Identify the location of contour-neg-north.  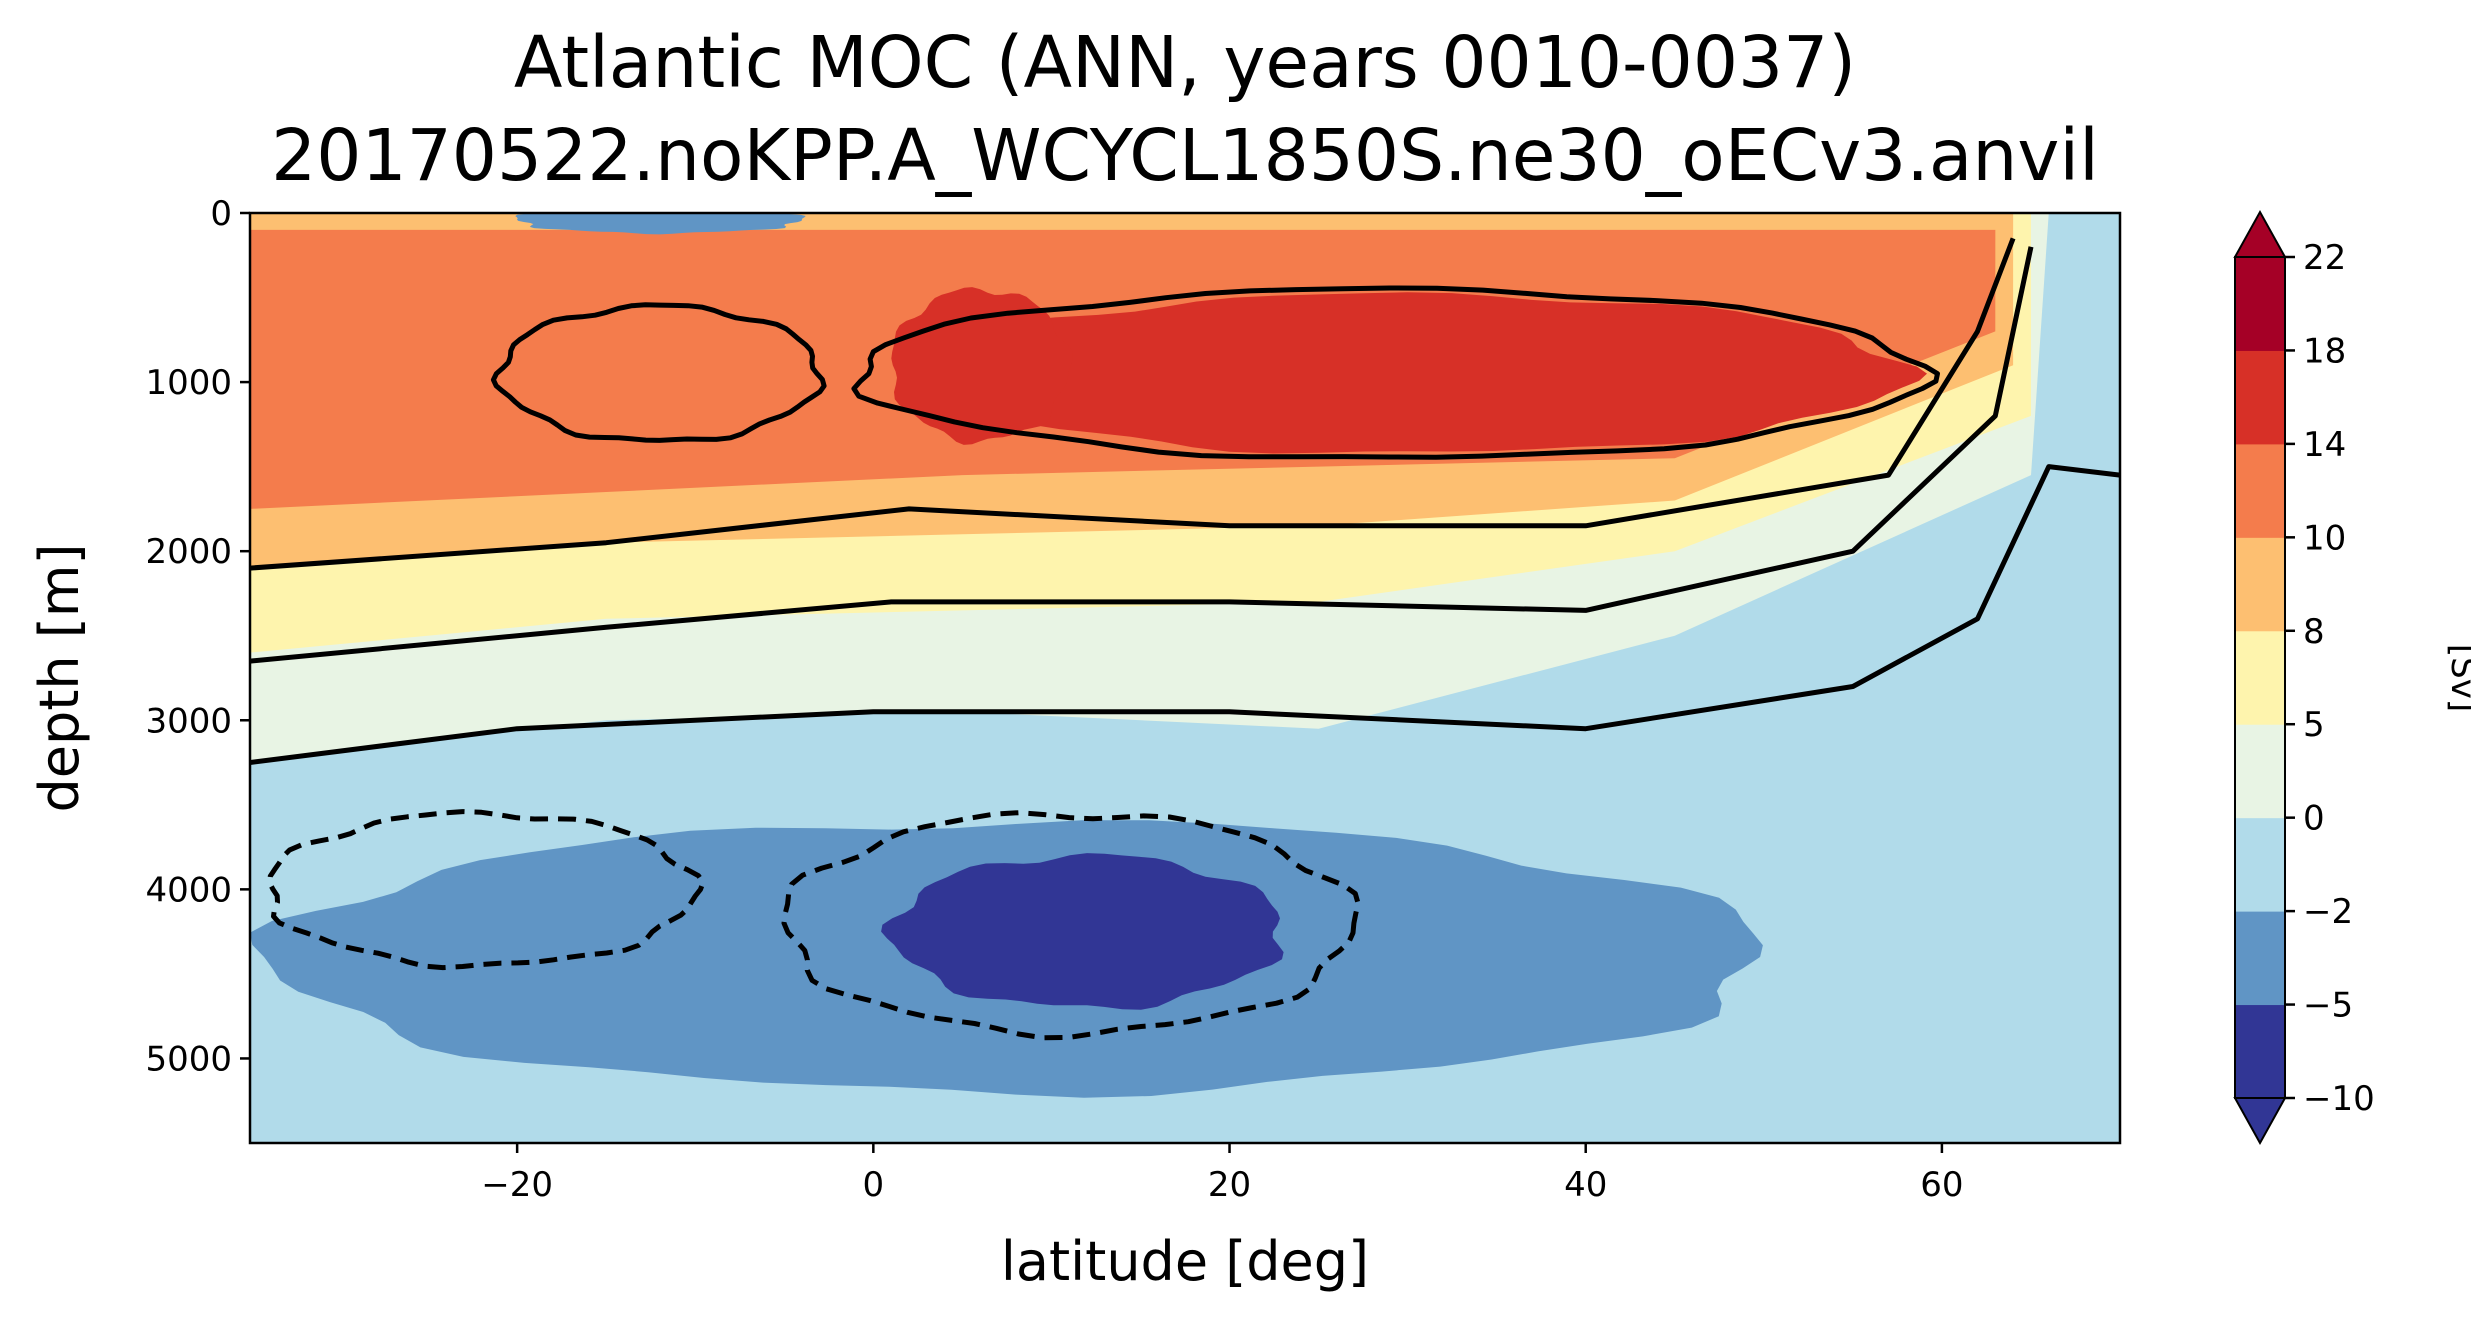
(1071, 925).